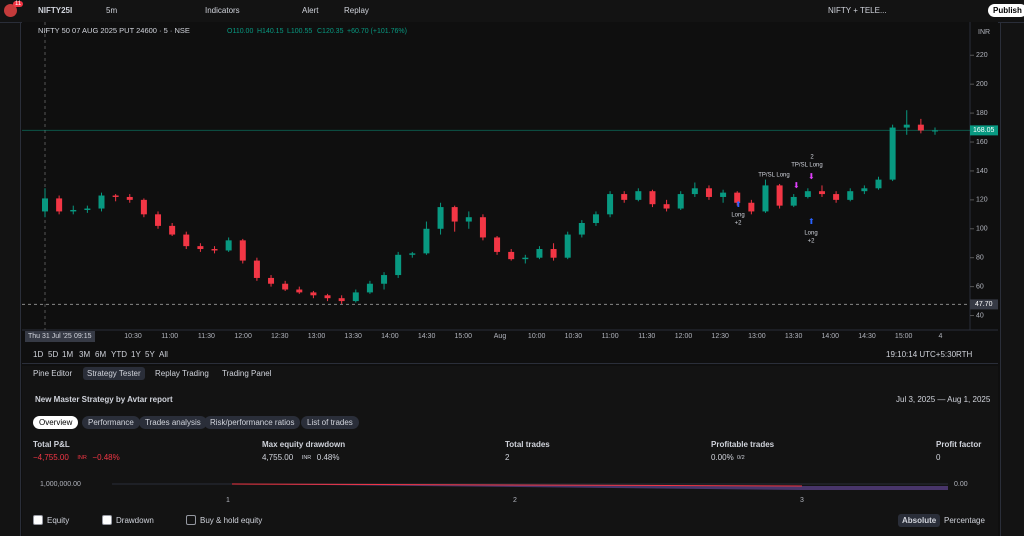  Describe the element at coordinates (163, 354) in the screenshot. I see `range-button: All` at that location.